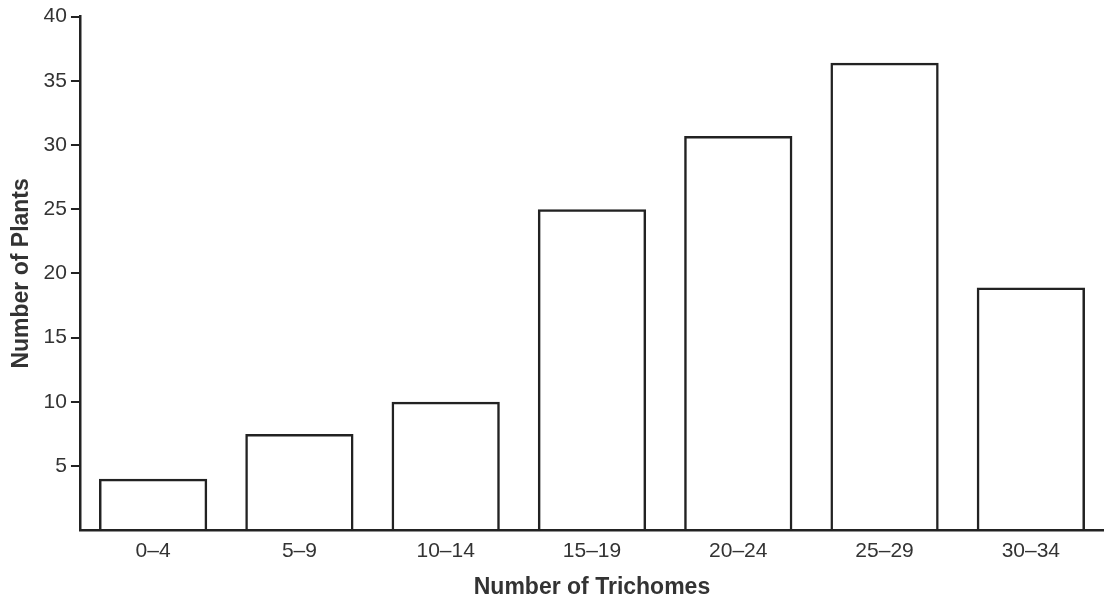 This screenshot has width=1104, height=603. I want to click on y-tick-label: 10, so click(55, 400).